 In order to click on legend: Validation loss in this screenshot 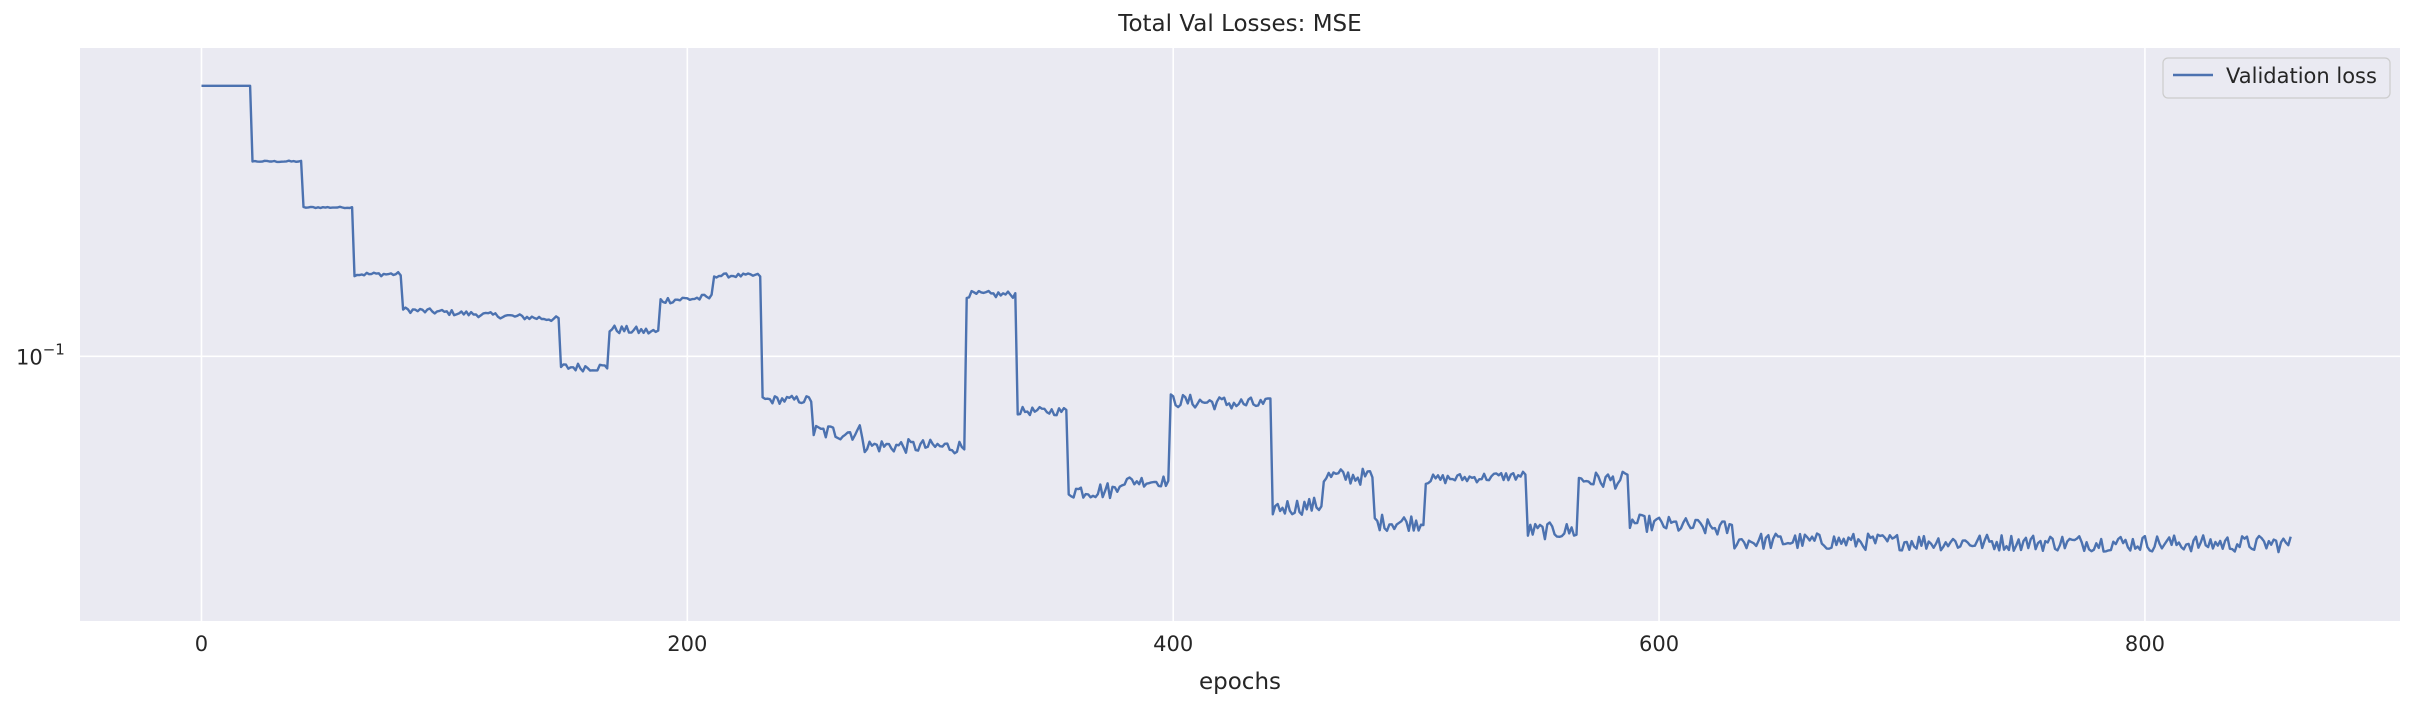, I will do `click(2276, 78)`.